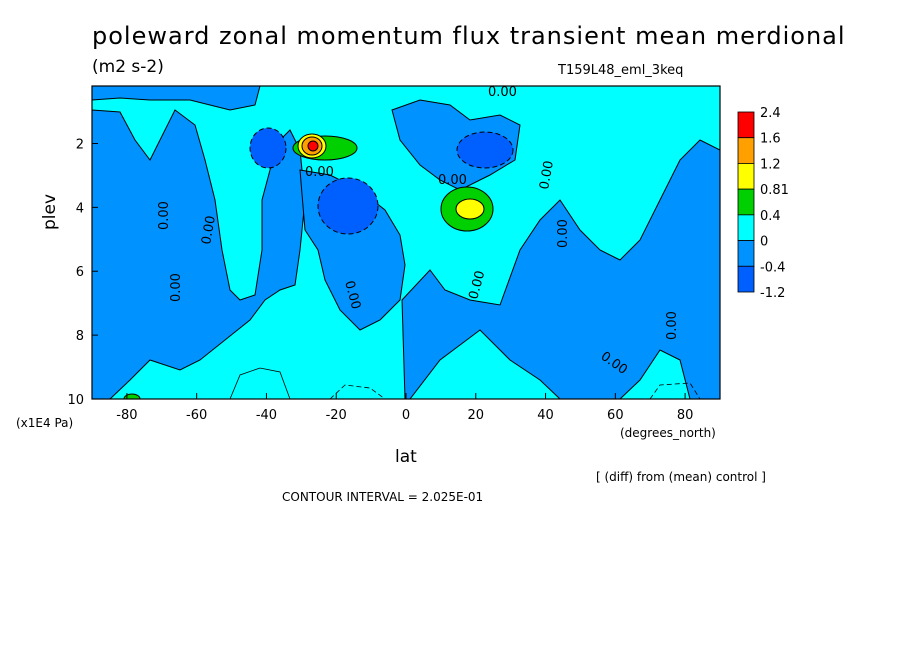 Image resolution: width=904 pixels, height=654 pixels. I want to click on y-tick-label: 4, so click(80, 208).